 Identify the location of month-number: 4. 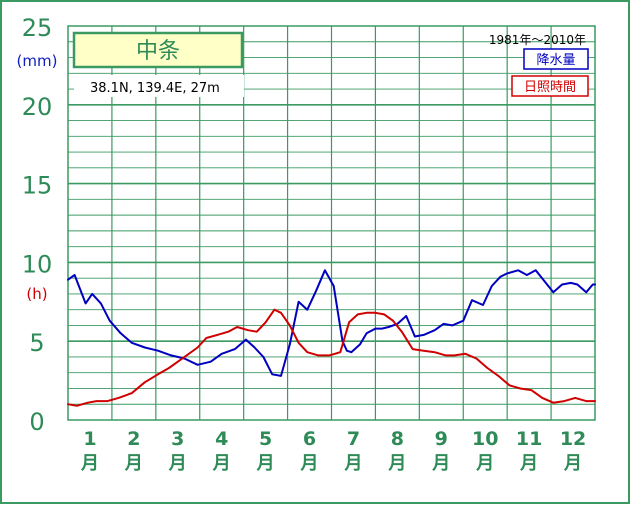
(221, 439).